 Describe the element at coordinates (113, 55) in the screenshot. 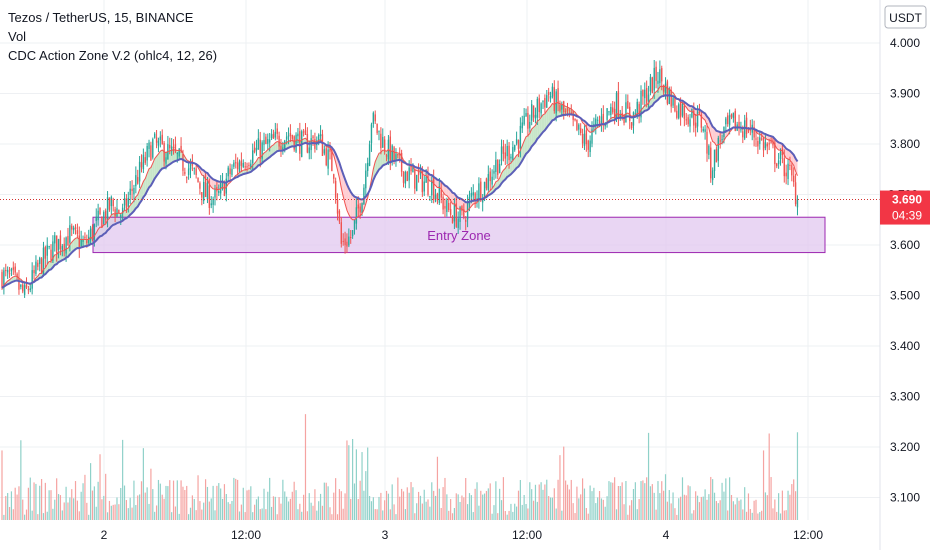

I see `indicator-legend: CDC Action Zone V.2 (ohlc4, 12, 26)` at that location.